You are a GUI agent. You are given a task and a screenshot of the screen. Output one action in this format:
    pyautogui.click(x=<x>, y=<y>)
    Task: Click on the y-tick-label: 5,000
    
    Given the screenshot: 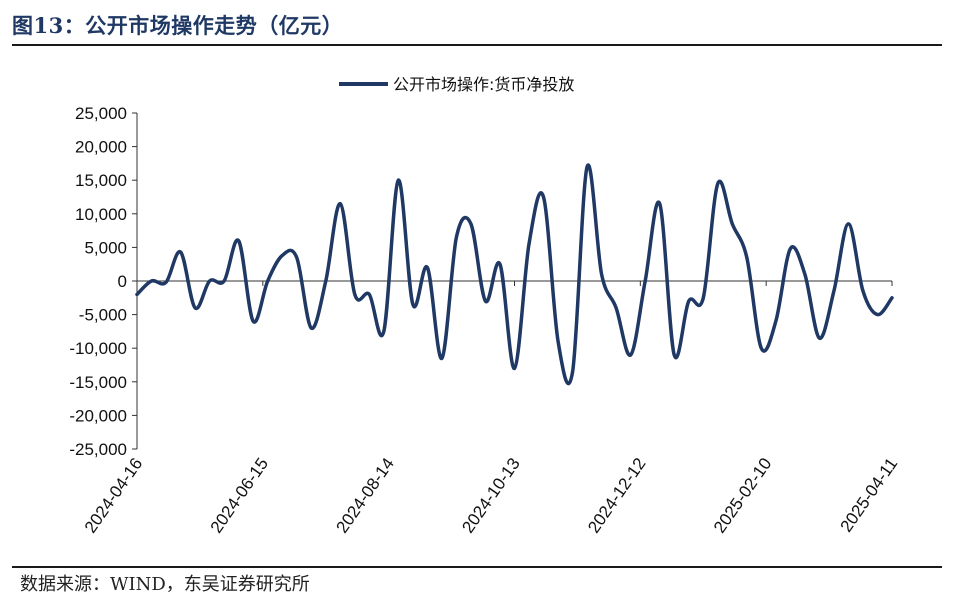 What is the action you would take?
    pyautogui.click(x=105, y=247)
    